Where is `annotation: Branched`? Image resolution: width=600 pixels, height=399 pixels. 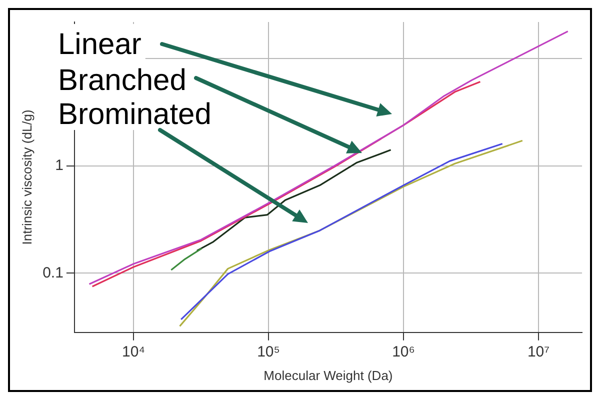
annotation: Branched is located at coordinates (122, 80).